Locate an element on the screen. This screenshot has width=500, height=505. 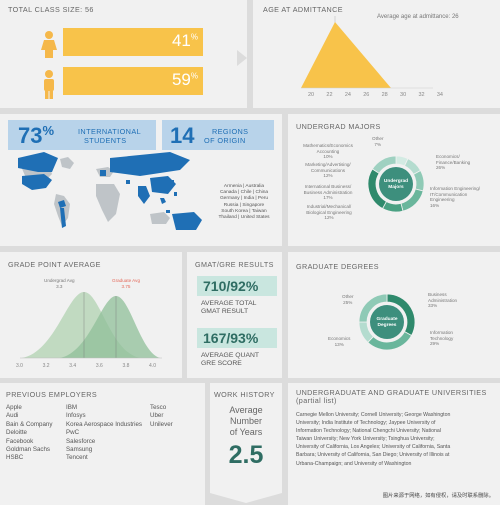
age-title: AGE AT ADMITTANCE is located at coordinates (303, 9).